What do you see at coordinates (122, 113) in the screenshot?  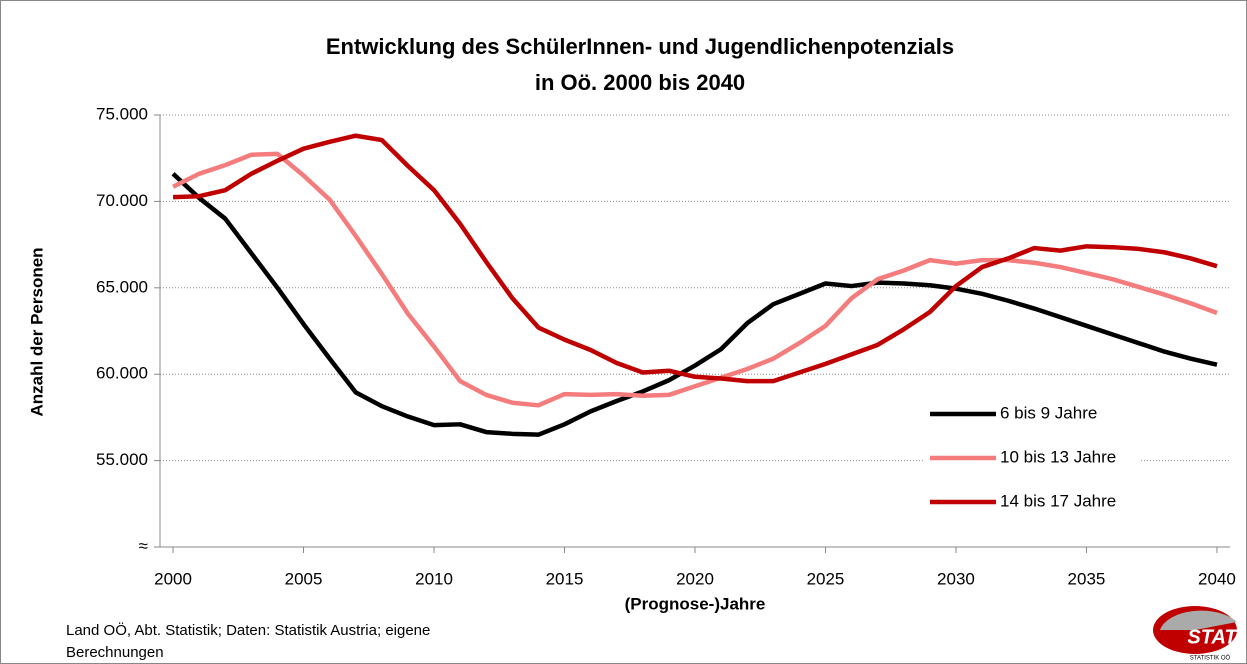 I see `y-tick-label: 75.000` at bounding box center [122, 113].